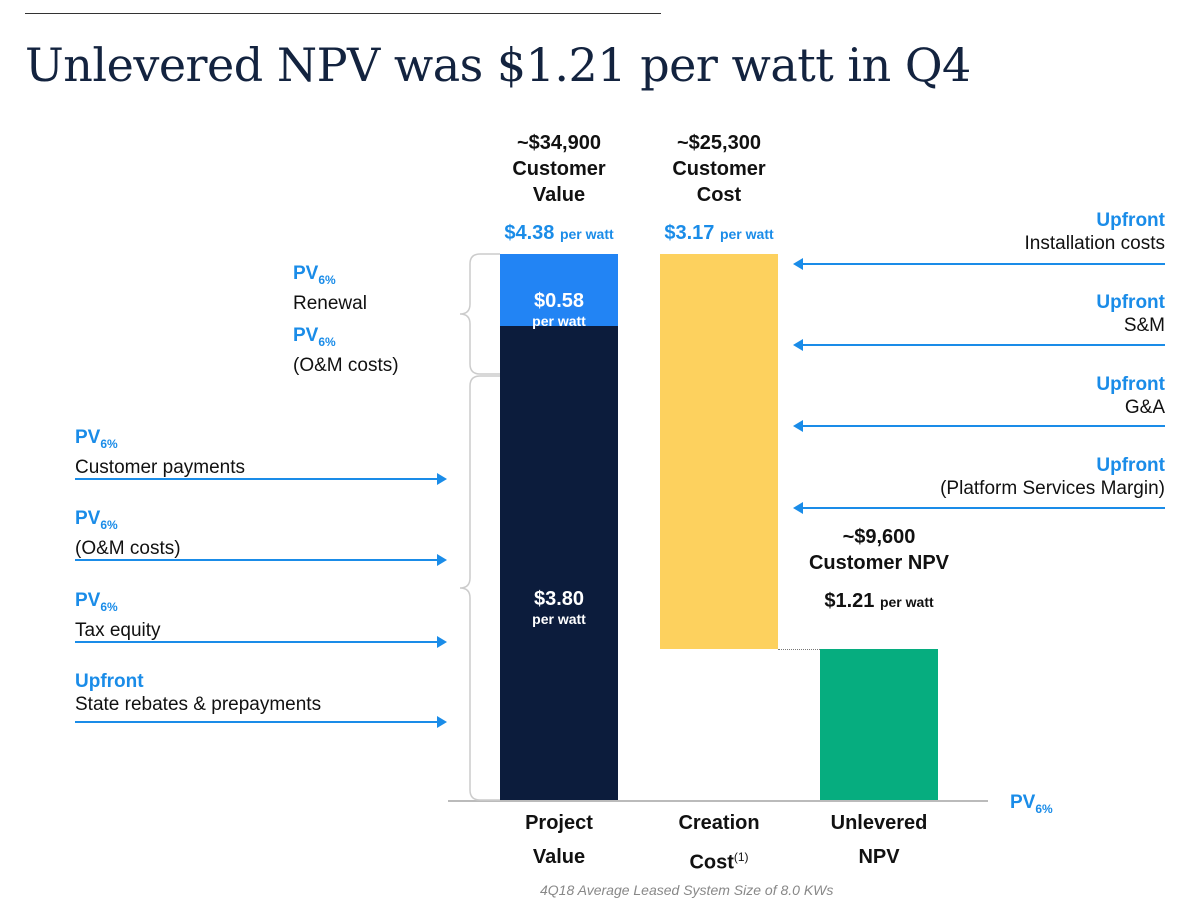  What do you see at coordinates (1031, 804) in the screenshot?
I see `axis-pv-label: PV6%` at bounding box center [1031, 804].